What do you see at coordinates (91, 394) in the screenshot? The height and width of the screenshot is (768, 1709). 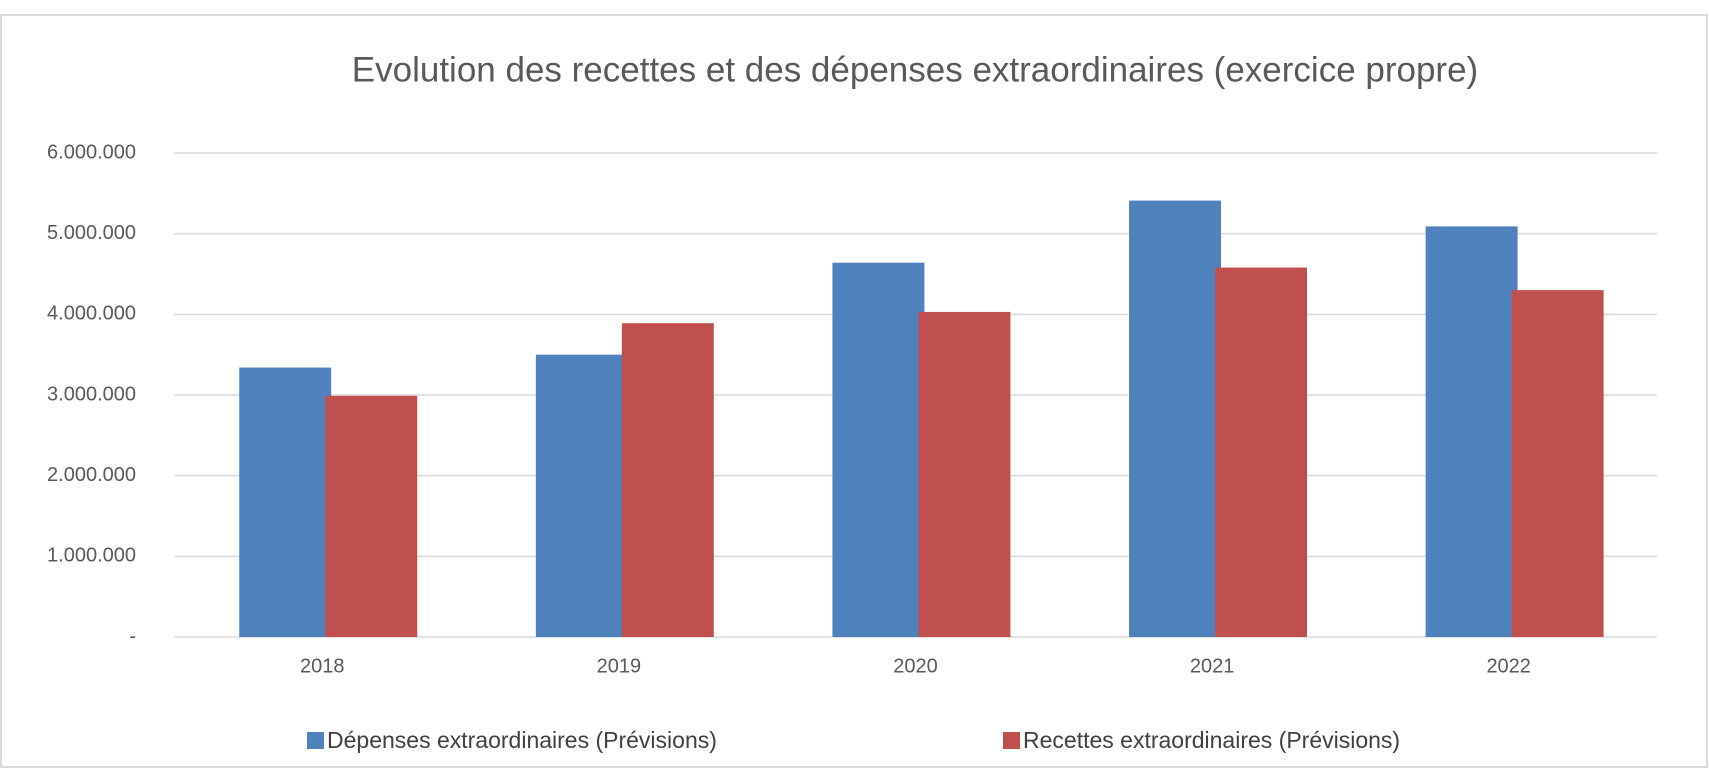 I see `y-tick-label: 3.000.000` at bounding box center [91, 394].